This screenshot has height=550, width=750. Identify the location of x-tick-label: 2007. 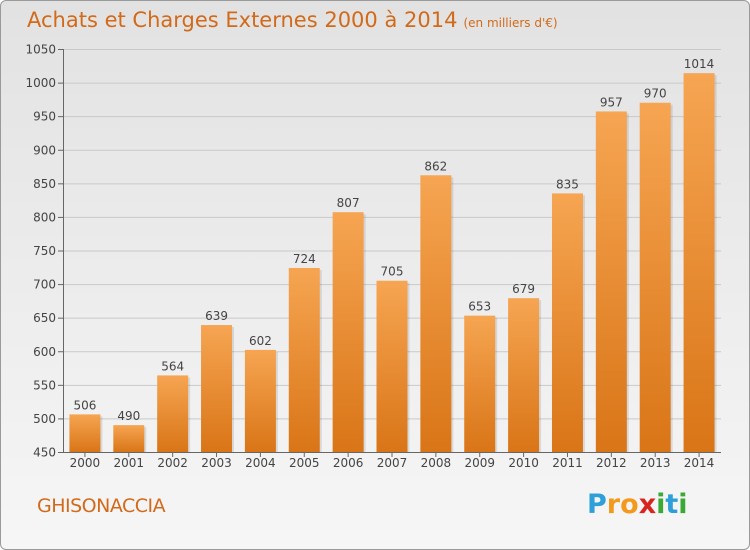
(392, 463).